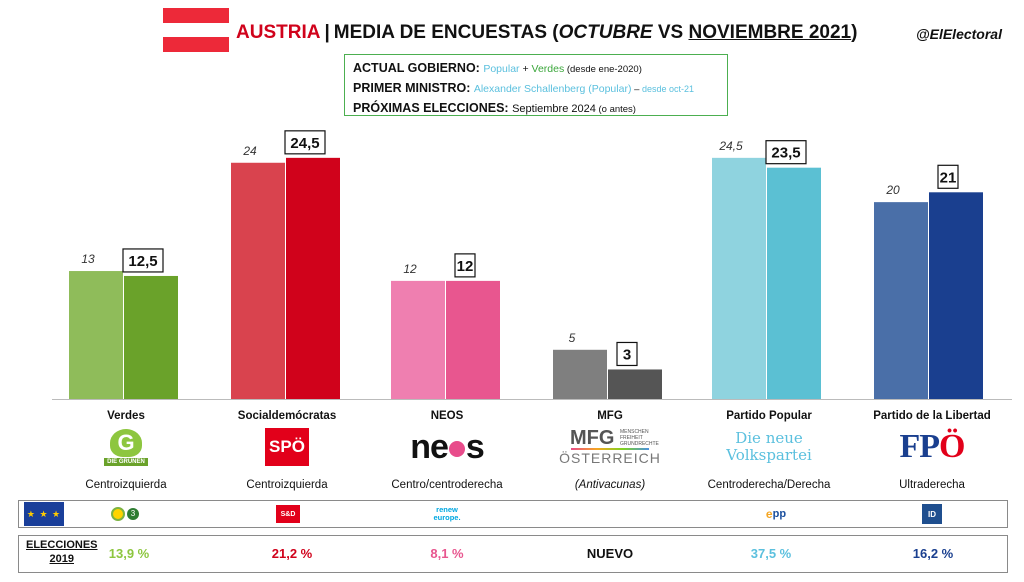 The image size is (1024, 582). I want to click on fpo-logo-text: FPÖ, so click(932, 447).